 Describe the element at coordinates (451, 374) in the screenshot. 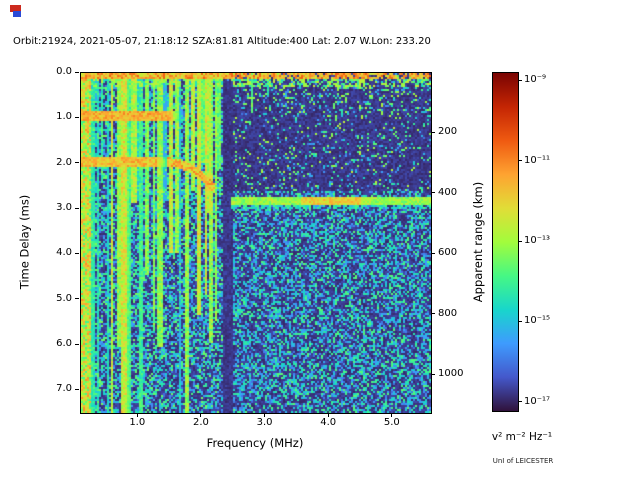

I see `right-tick-label: 1000` at that location.